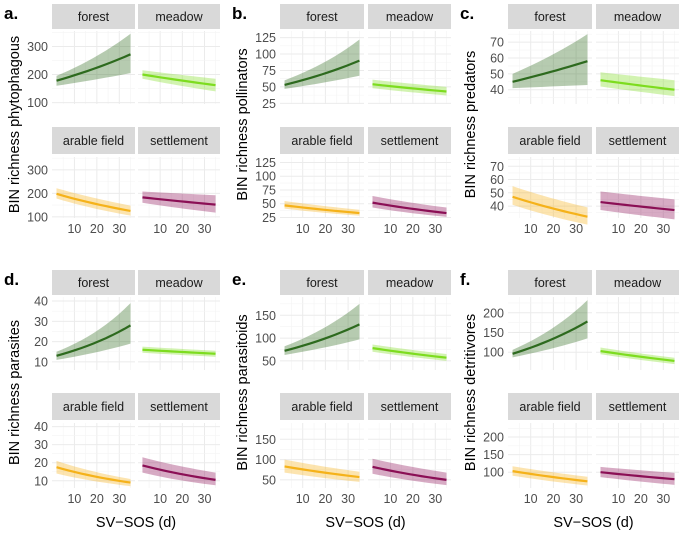 Image resolution: width=685 pixels, height=534 pixels. I want to click on panel-c-settlement-strip, so click(637, 140).